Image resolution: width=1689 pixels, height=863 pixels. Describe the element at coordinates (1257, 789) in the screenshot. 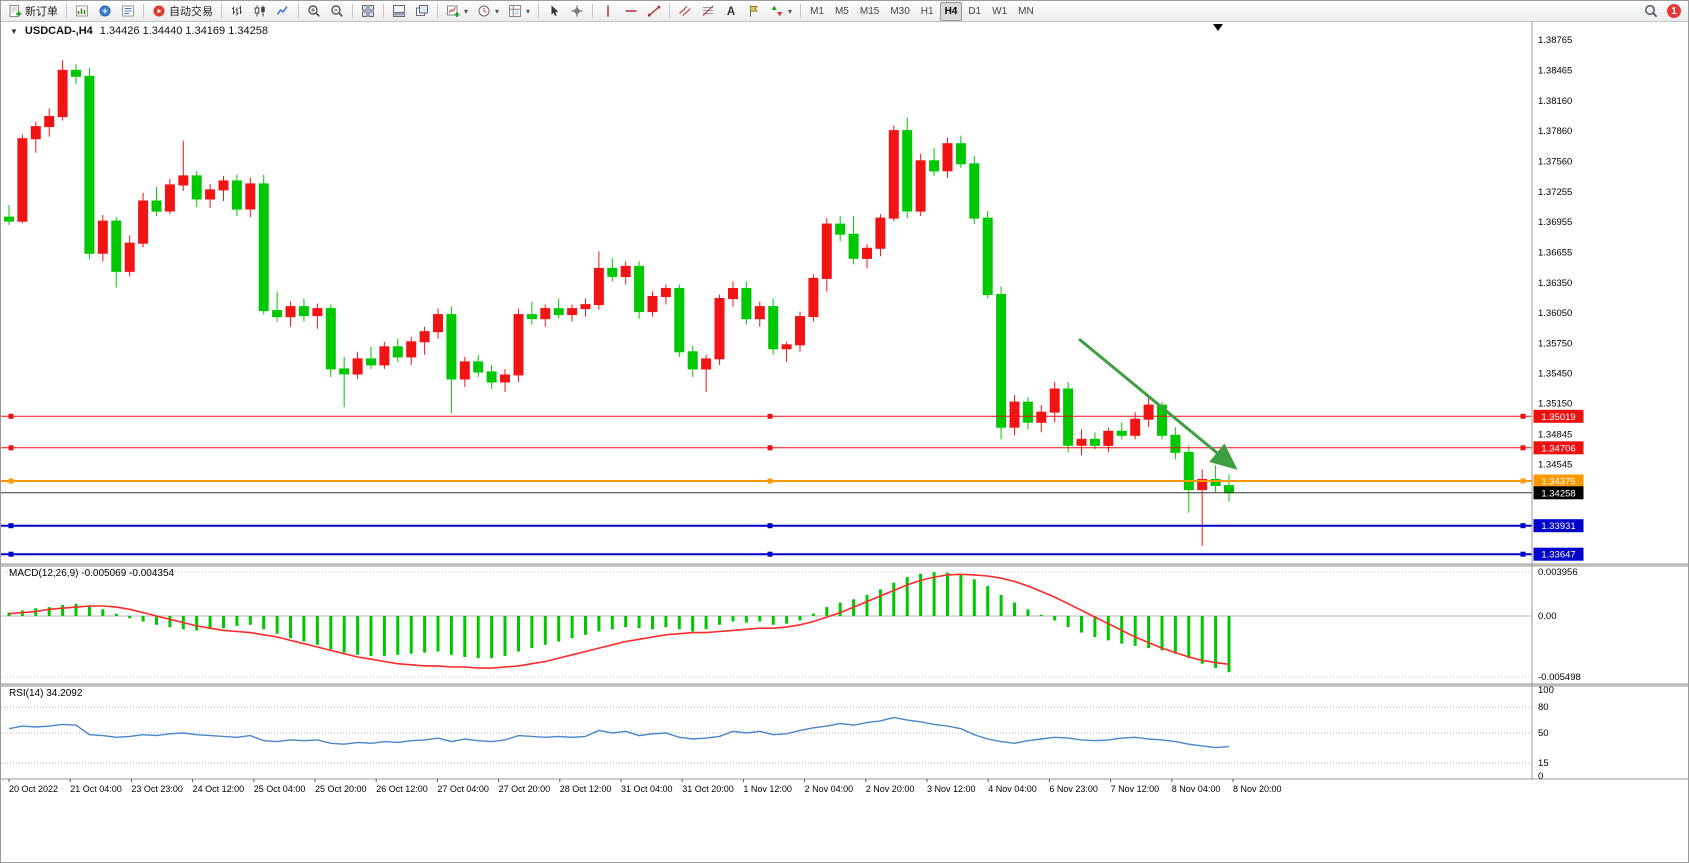

I see `svg-text: 8 Nov 20:00` at that location.